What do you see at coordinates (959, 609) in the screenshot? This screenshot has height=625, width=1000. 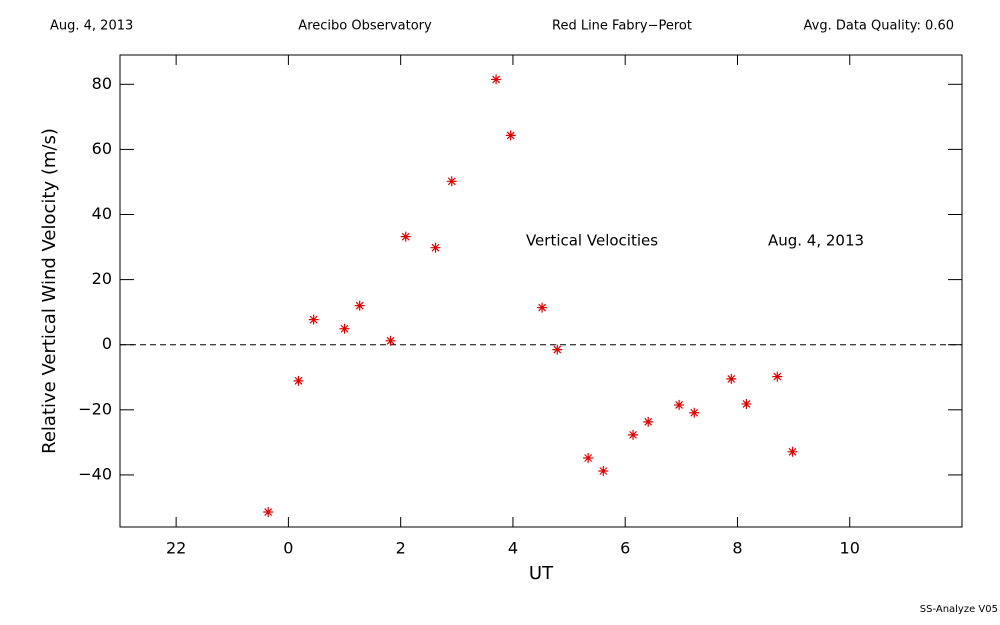 I see `footer: SS-Analyze V05` at bounding box center [959, 609].